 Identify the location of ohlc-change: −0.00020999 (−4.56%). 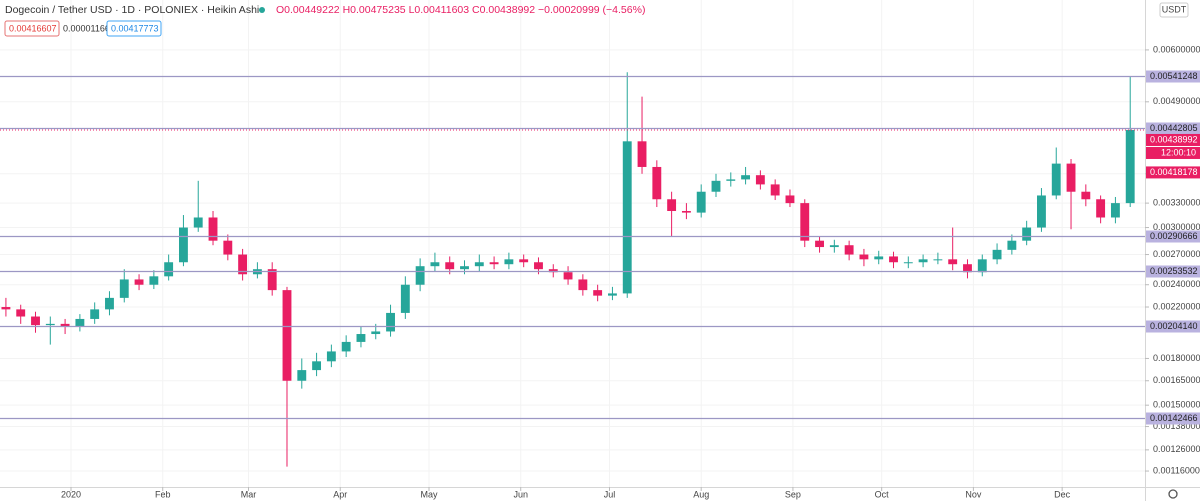
(591, 10).